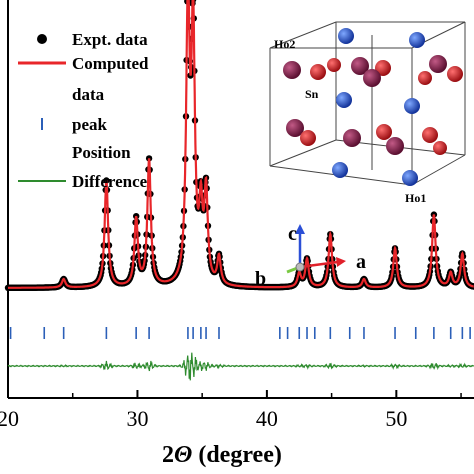 This screenshot has width=474, height=474. I want to click on difference-curve, so click(240, 366).